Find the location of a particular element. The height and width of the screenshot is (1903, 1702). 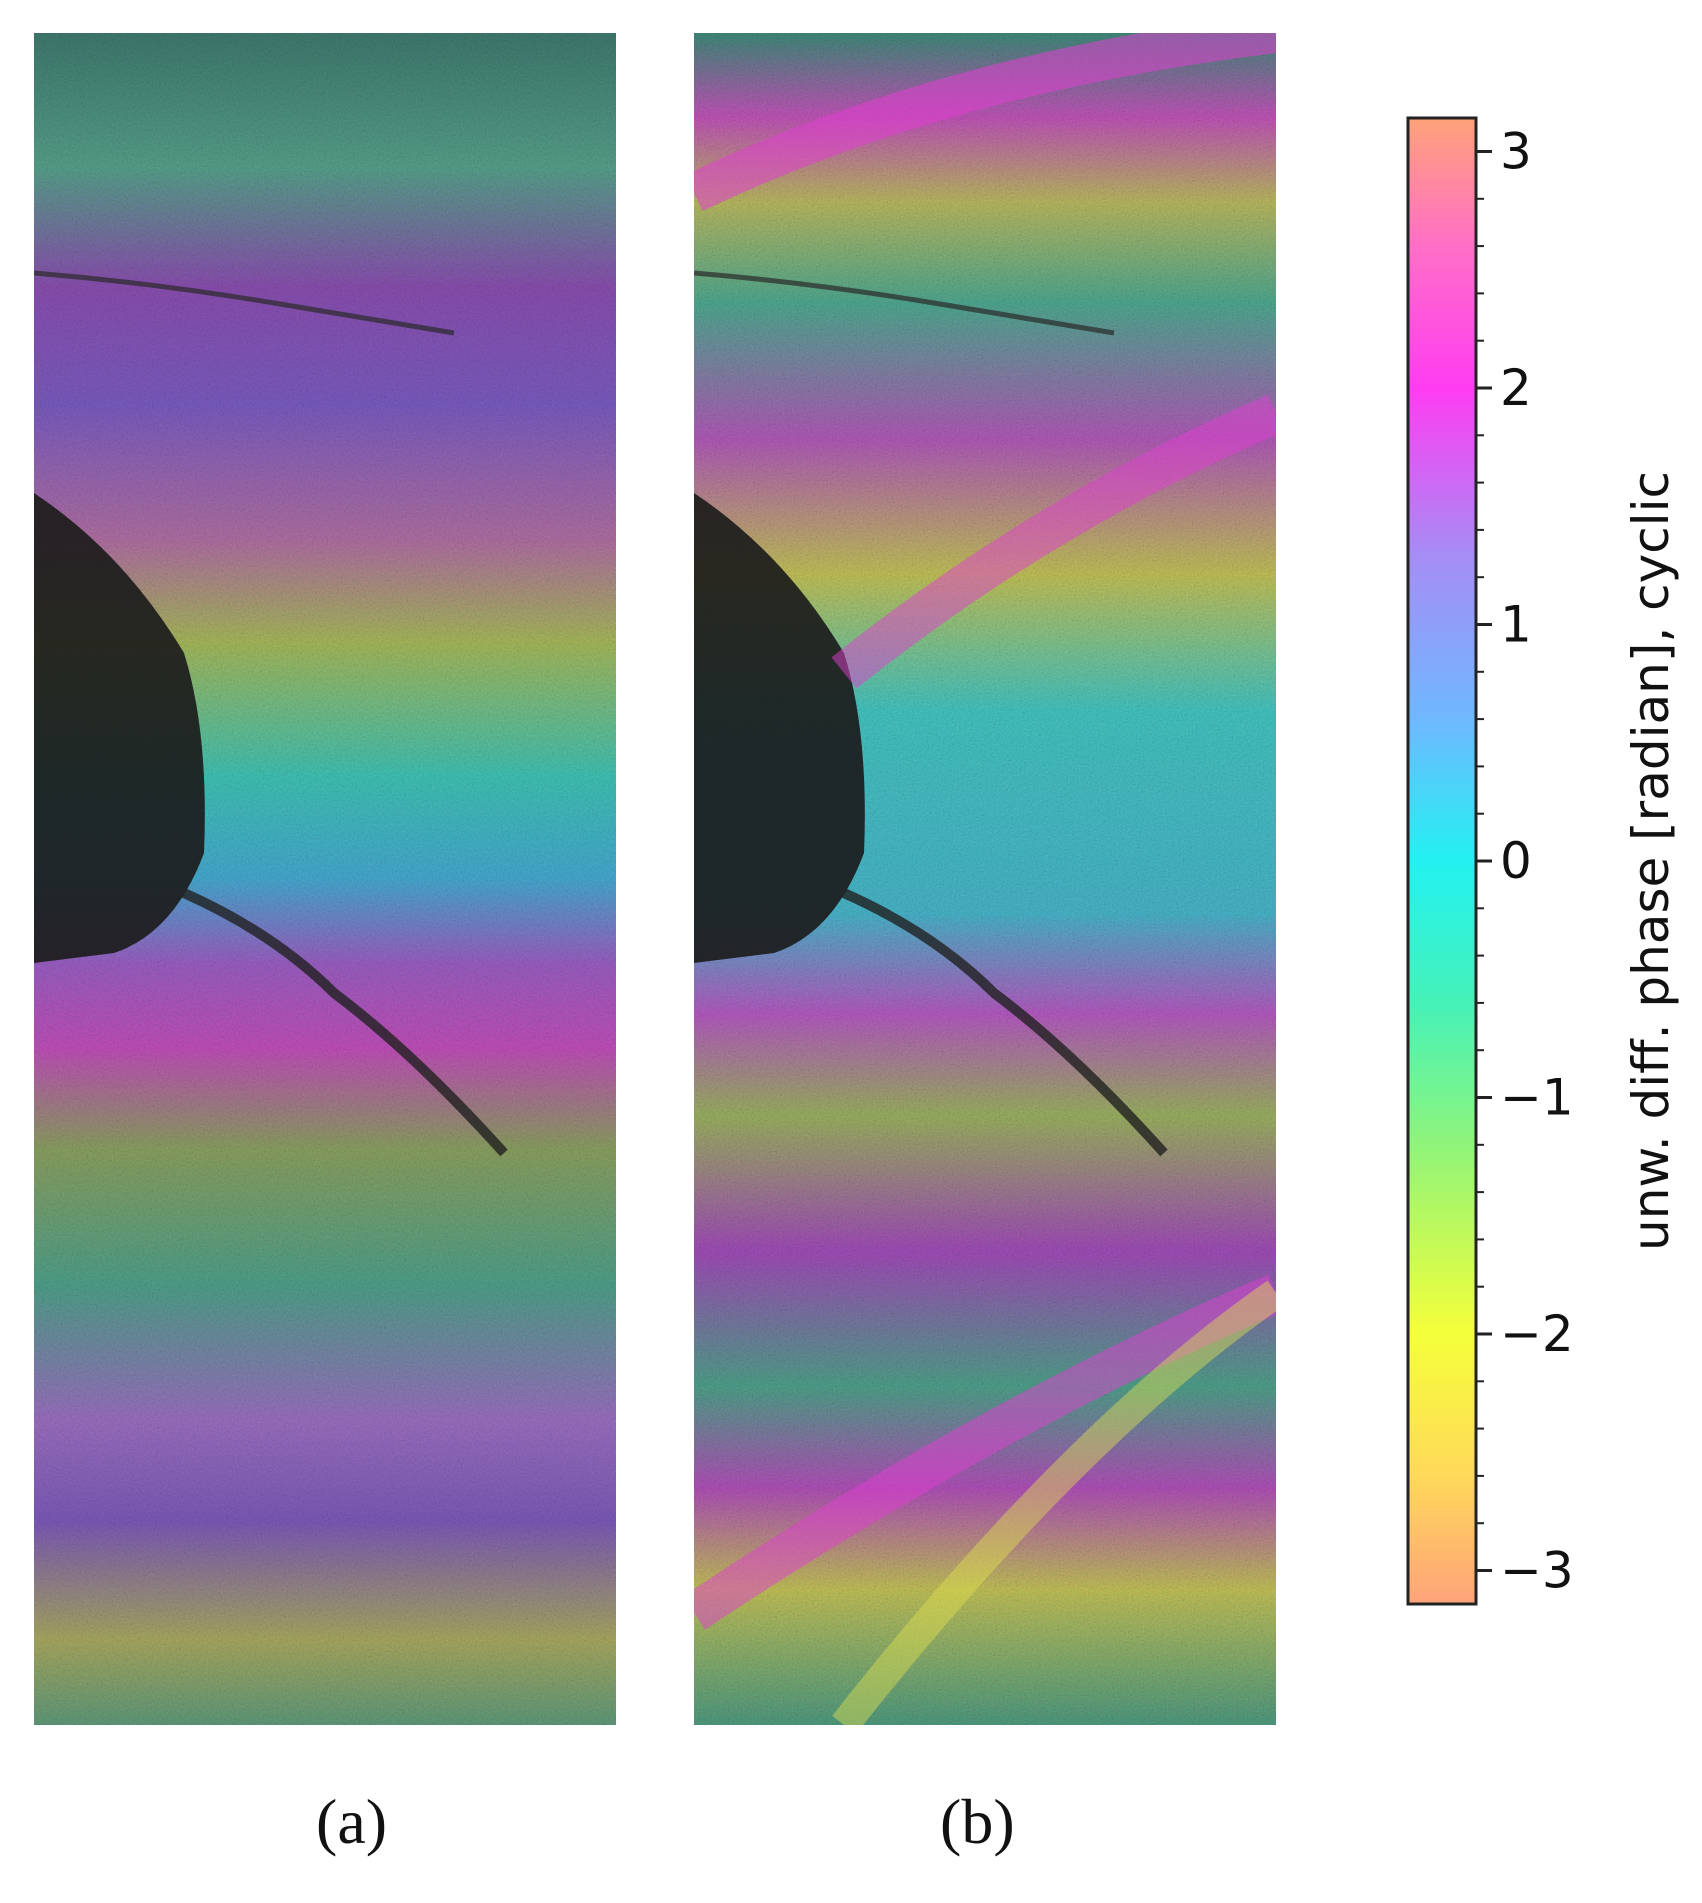

colorbar-tick-label: 0 is located at coordinates (1516, 861).